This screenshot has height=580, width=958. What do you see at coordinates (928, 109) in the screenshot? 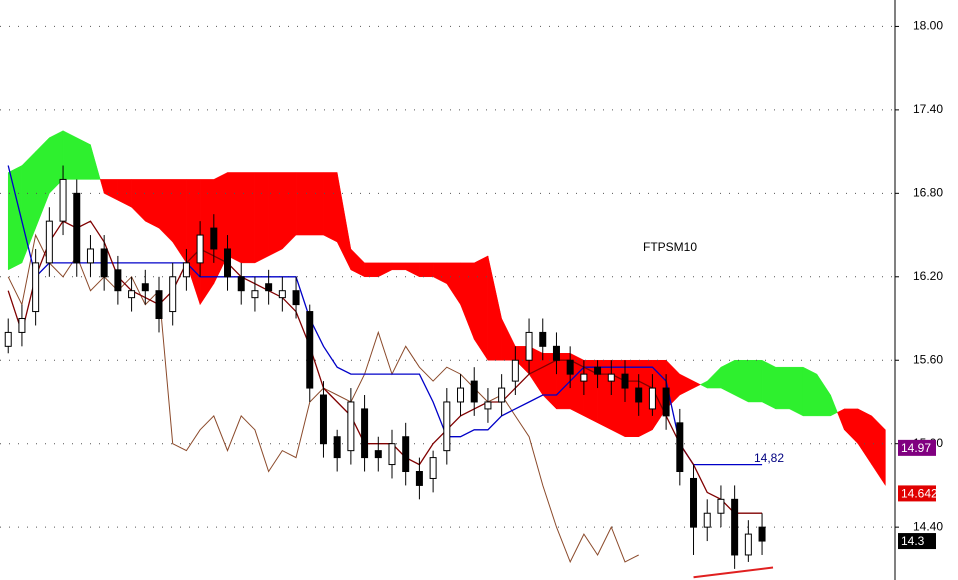
I see `y-tick-label: 17.40` at bounding box center [928, 109].